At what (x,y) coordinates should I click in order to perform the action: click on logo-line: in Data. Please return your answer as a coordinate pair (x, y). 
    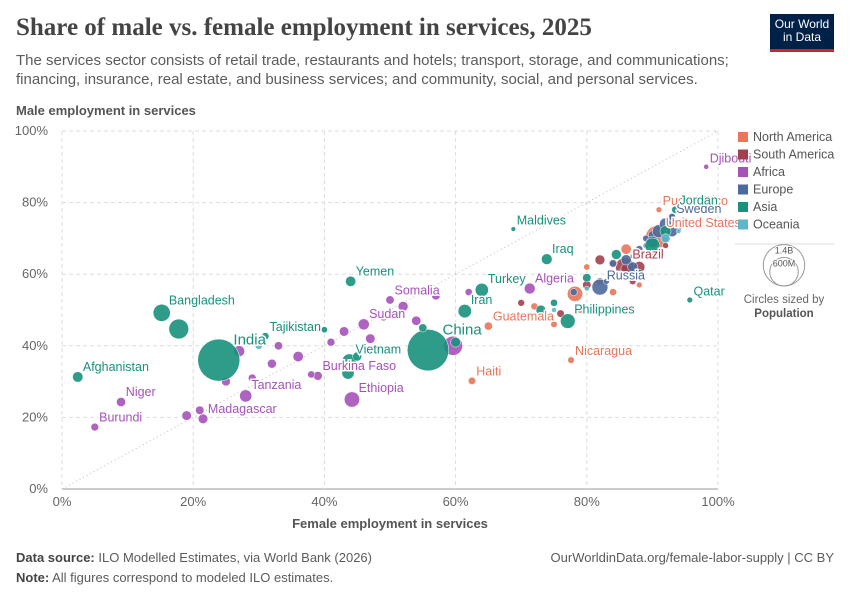
    Looking at the image, I should click on (802, 37).